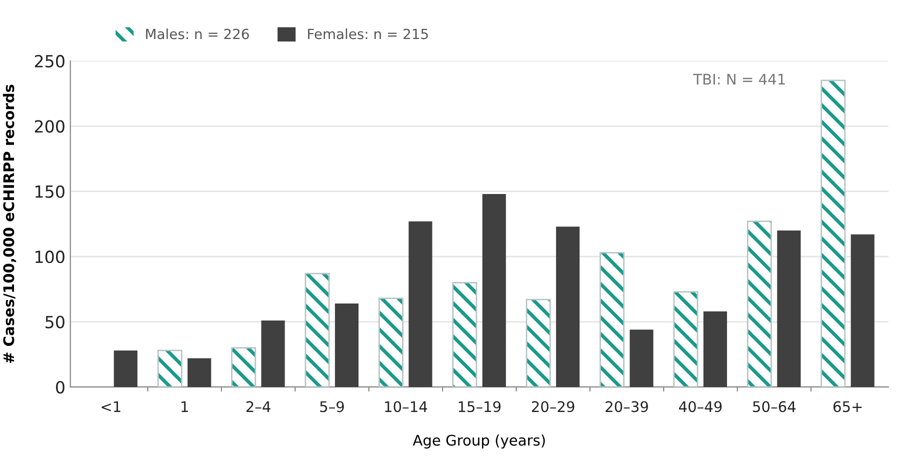 The image size is (914, 476). Describe the element at coordinates (49, 126) in the screenshot. I see `y-tick-label: 200` at that location.